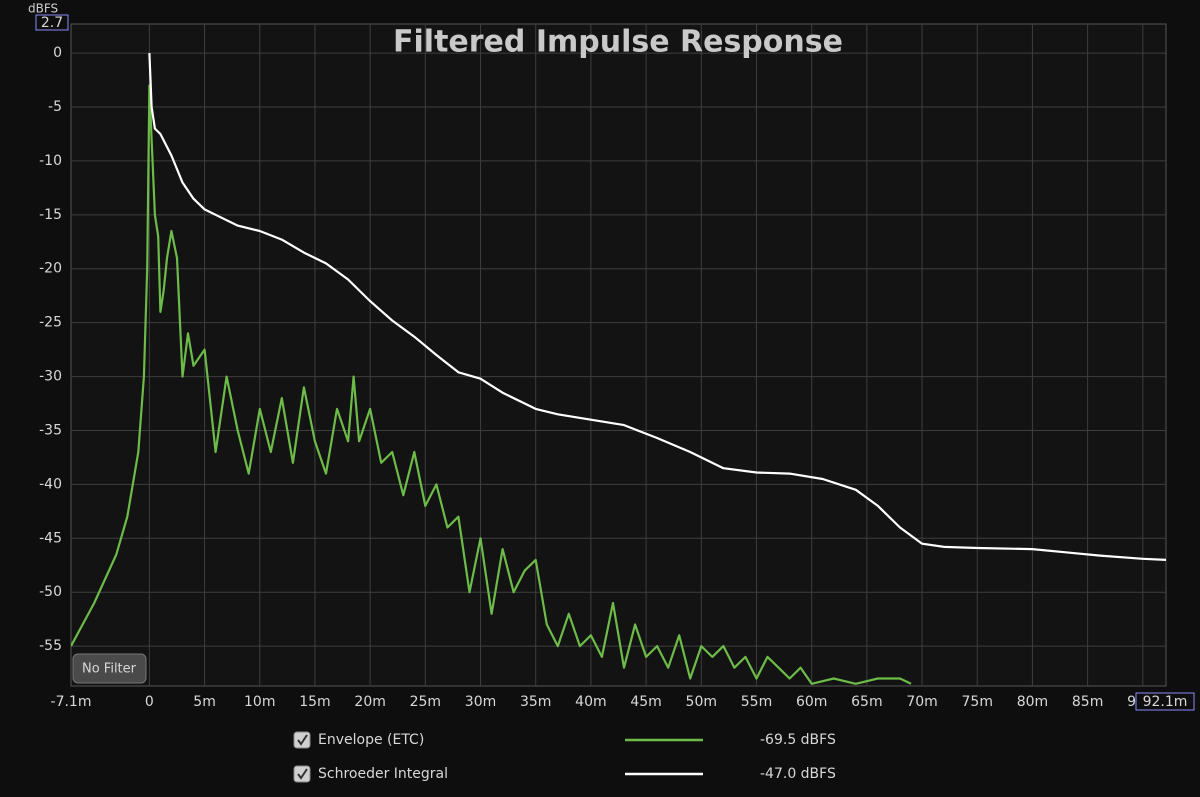  Describe the element at coordinates (701, 702) in the screenshot. I see `x-tick-label: 50m` at that location.